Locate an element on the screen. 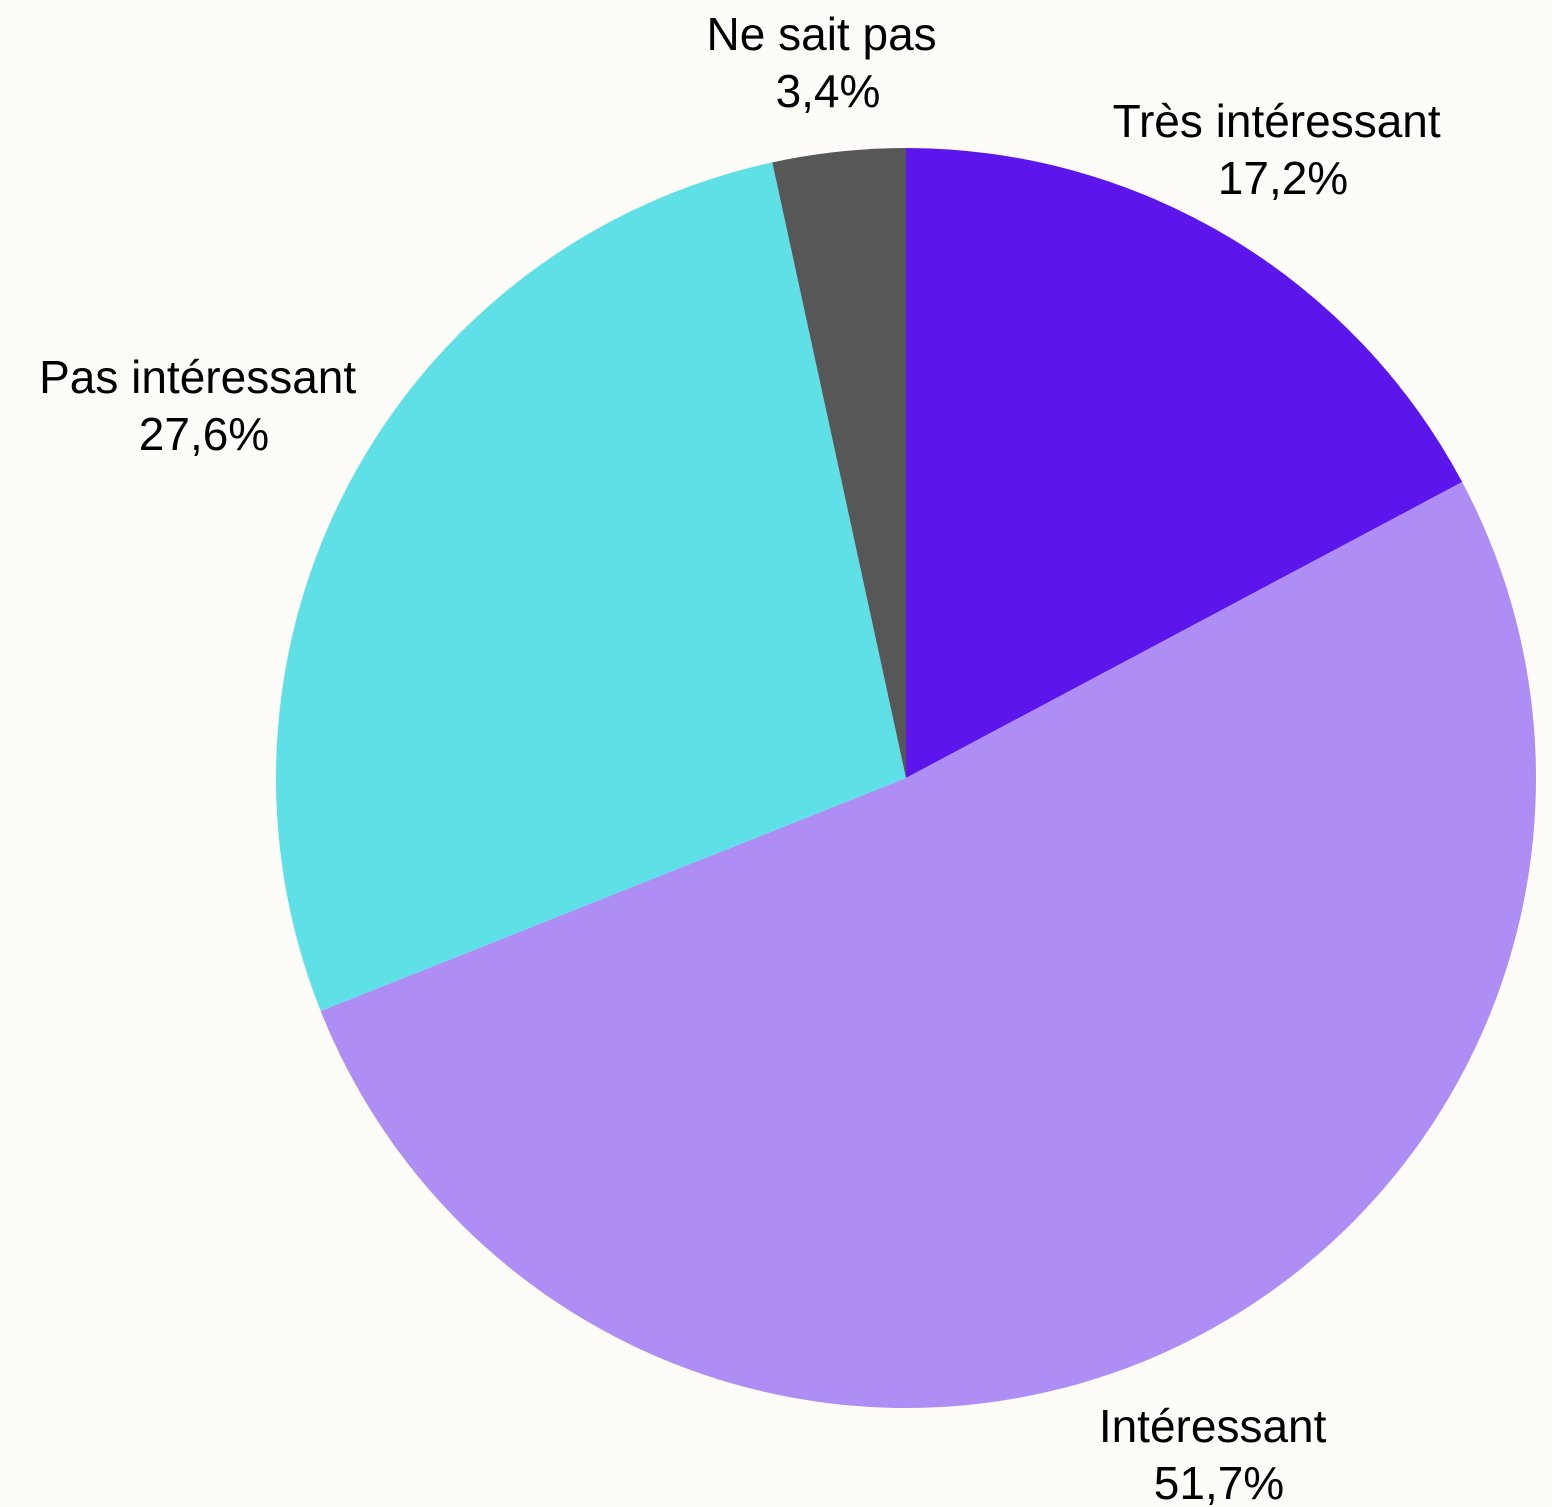 The width and height of the screenshot is (1552, 1507). slice-name-pas-interessant: Pas intéressant is located at coordinates (197, 377).